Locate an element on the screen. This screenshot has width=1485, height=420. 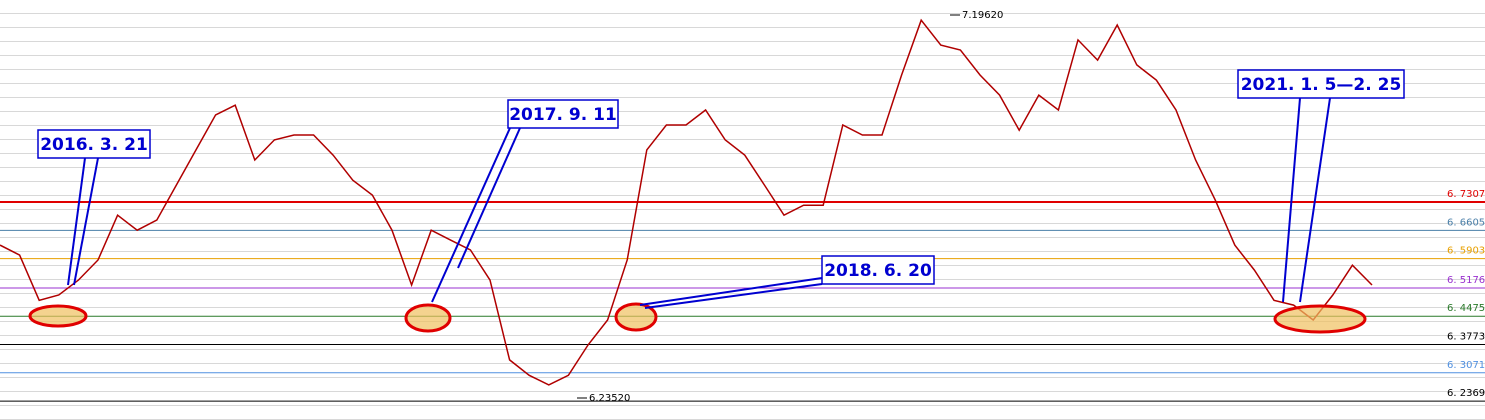
y-tick-label: 6. 3071 is located at coordinates (1466, 365).